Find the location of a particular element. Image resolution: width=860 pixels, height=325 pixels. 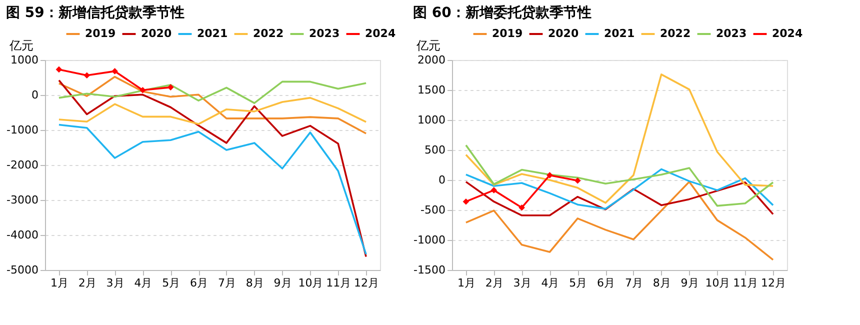

y-tick-label: -500 is located at coordinates (433, 210).